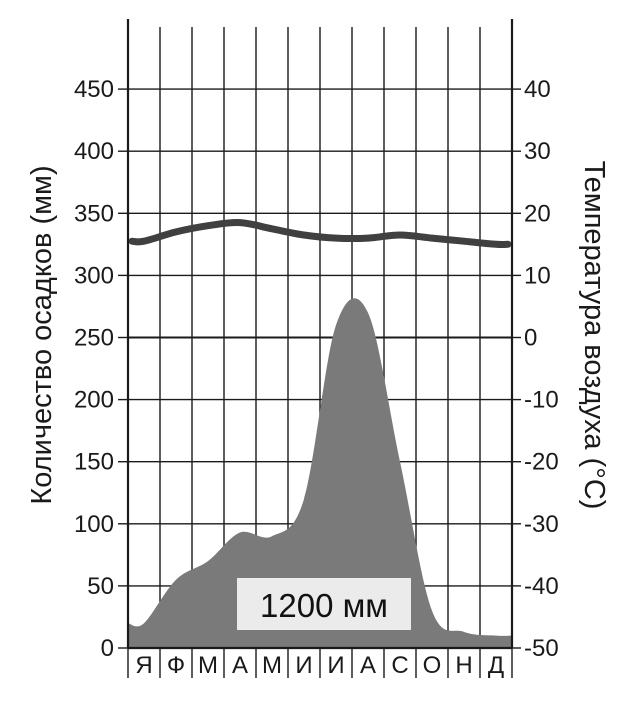  Describe the element at coordinates (432, 665) in the screenshot. I see `month-label: О` at that location.